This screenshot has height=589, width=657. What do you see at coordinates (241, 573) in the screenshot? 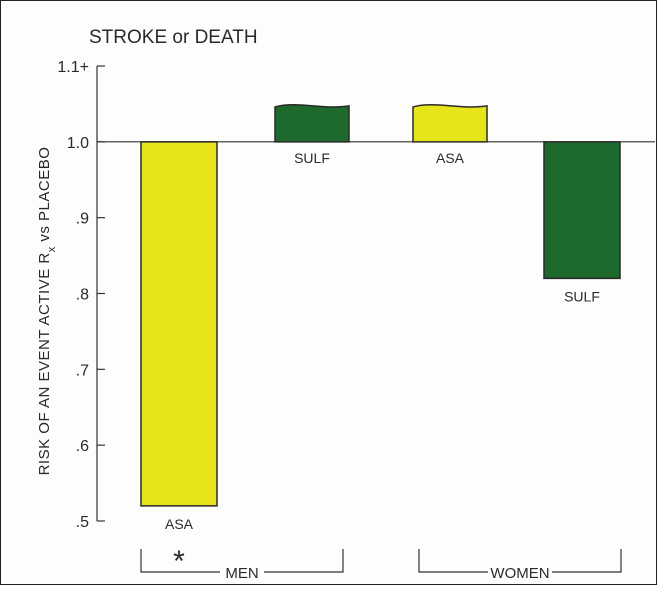
I see `group-label: MEN` at bounding box center [241, 573].